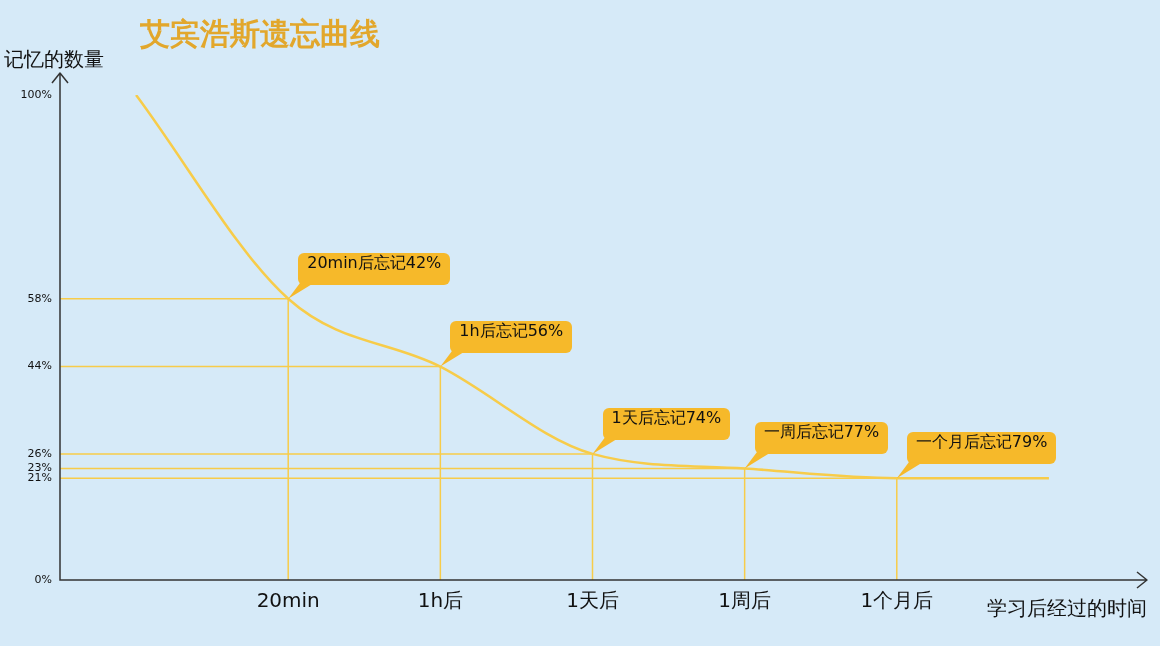 This screenshot has width=1160, height=646. What do you see at coordinates (981, 448) in the screenshot?
I see `annotation: 一个月后忘记79%` at bounding box center [981, 448].